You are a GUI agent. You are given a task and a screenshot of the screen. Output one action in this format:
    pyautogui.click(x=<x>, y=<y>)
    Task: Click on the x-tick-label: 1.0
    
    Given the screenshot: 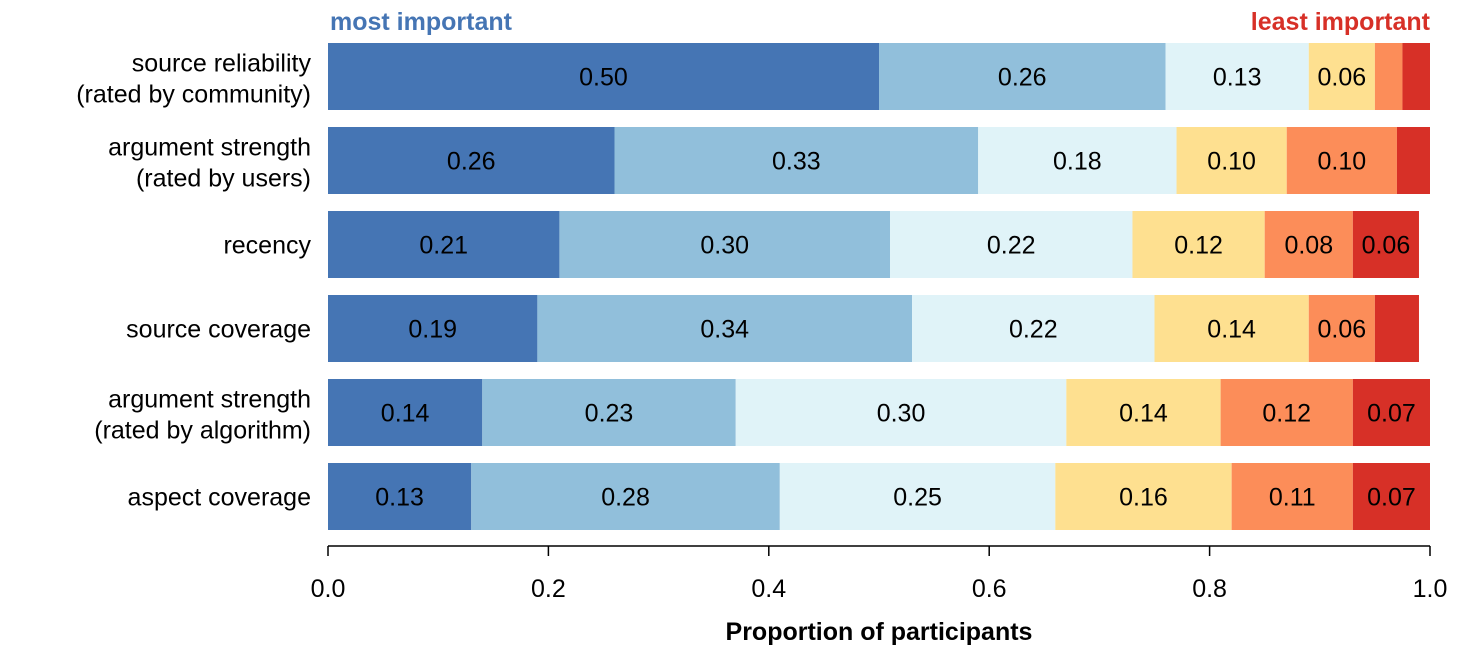 What is the action you would take?
    pyautogui.click(x=1430, y=589)
    